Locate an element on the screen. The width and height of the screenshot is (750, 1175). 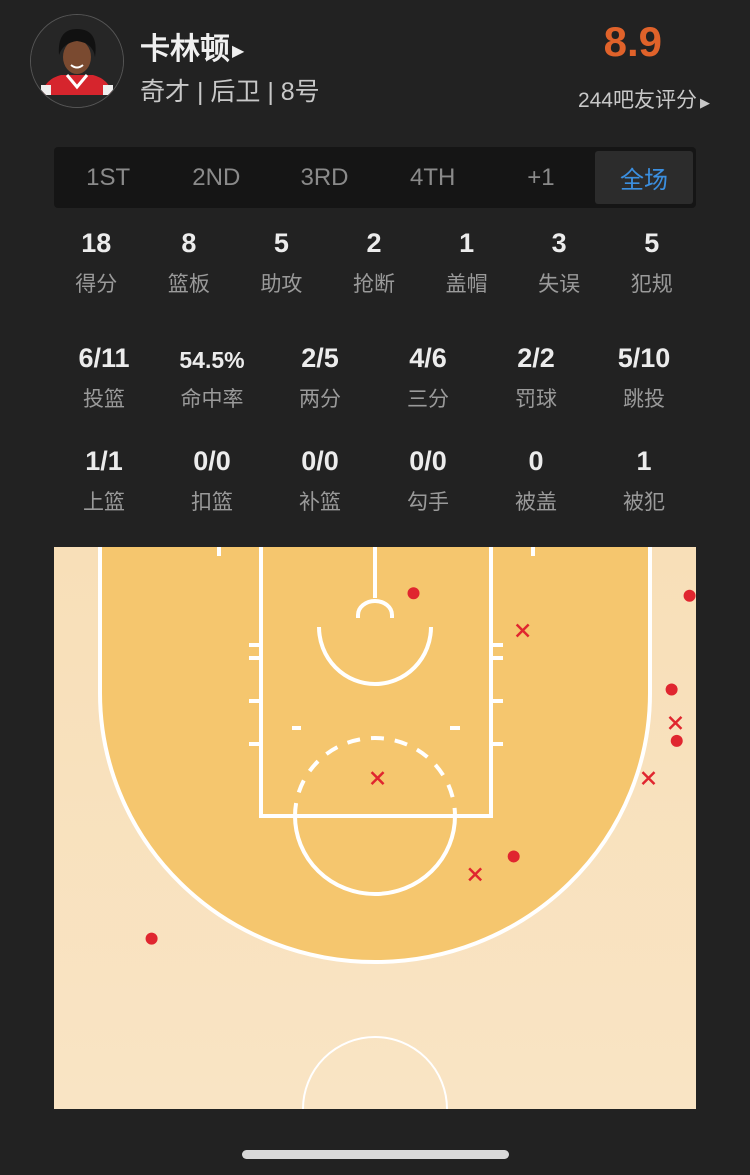
shooting-stats: 6/11 投篮 54.5% 命中率 2/5 两分 4/6 三分 2/2 罚球 5/10 跳投 is located at coordinates (374, 378).